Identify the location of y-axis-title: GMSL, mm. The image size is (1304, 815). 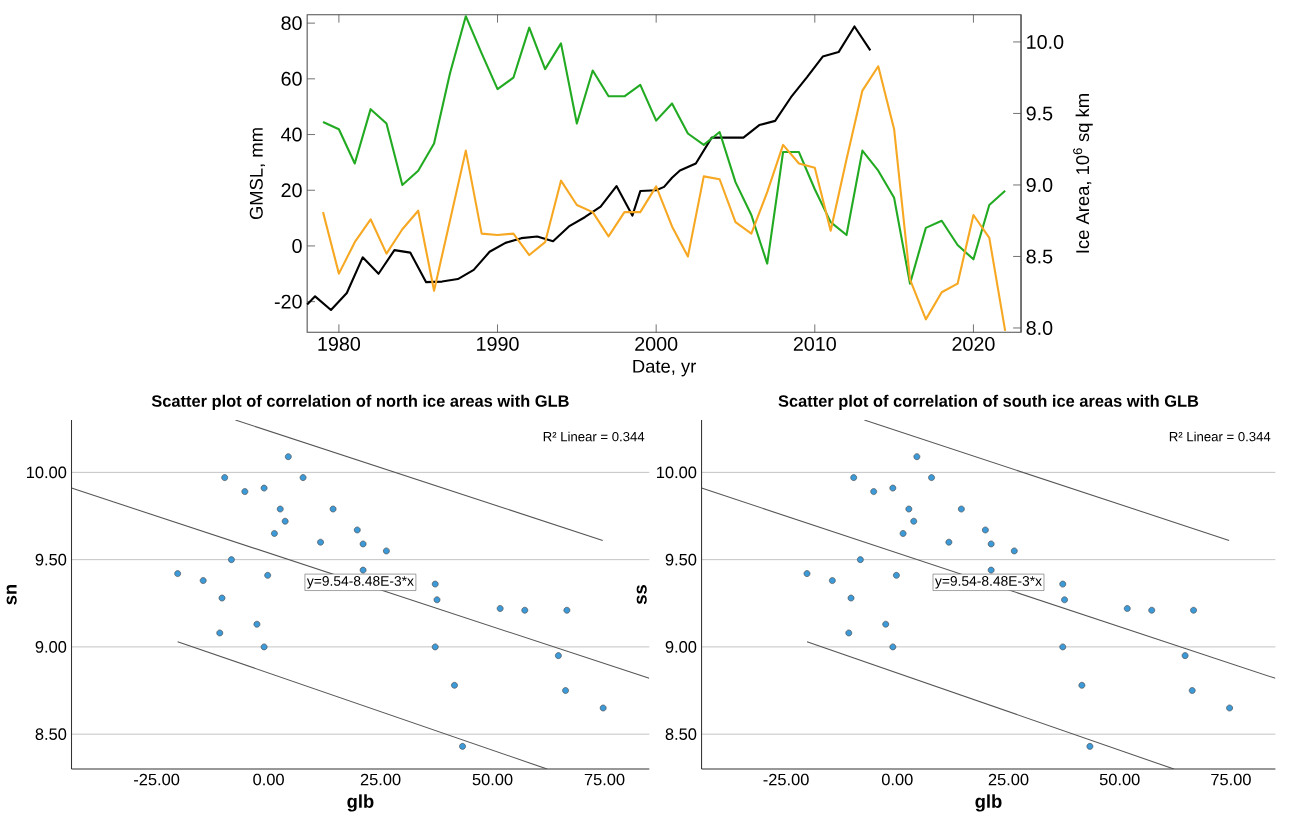
(257, 173).